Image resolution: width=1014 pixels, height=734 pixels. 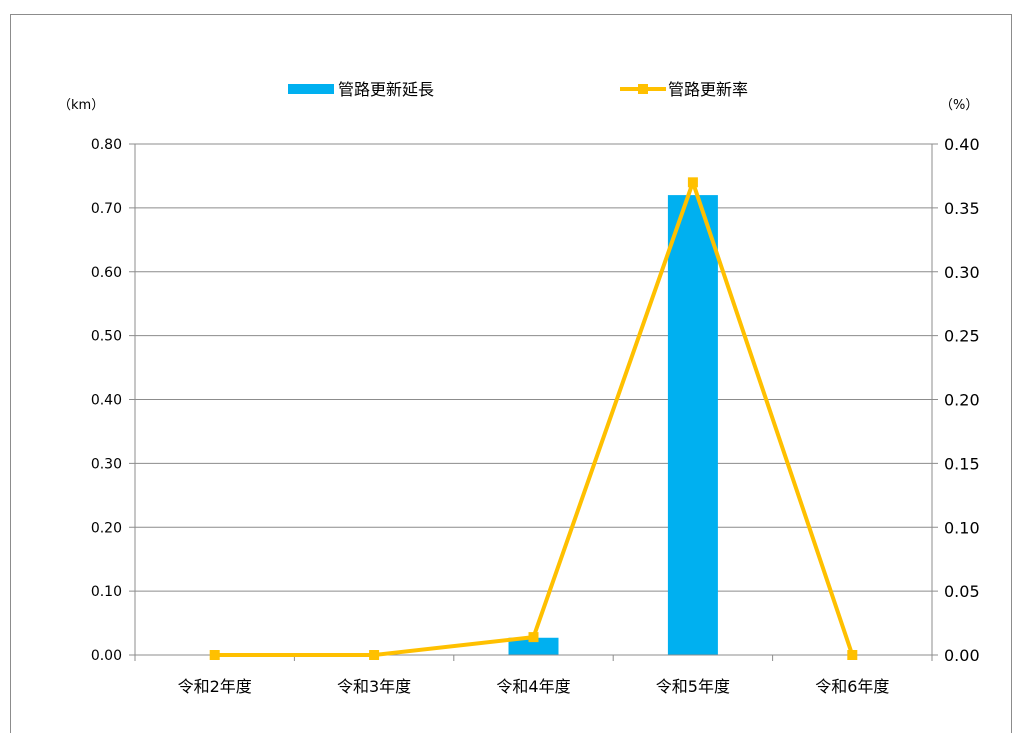 I want to click on right-tick-label: 0.10, so click(x=962, y=527).